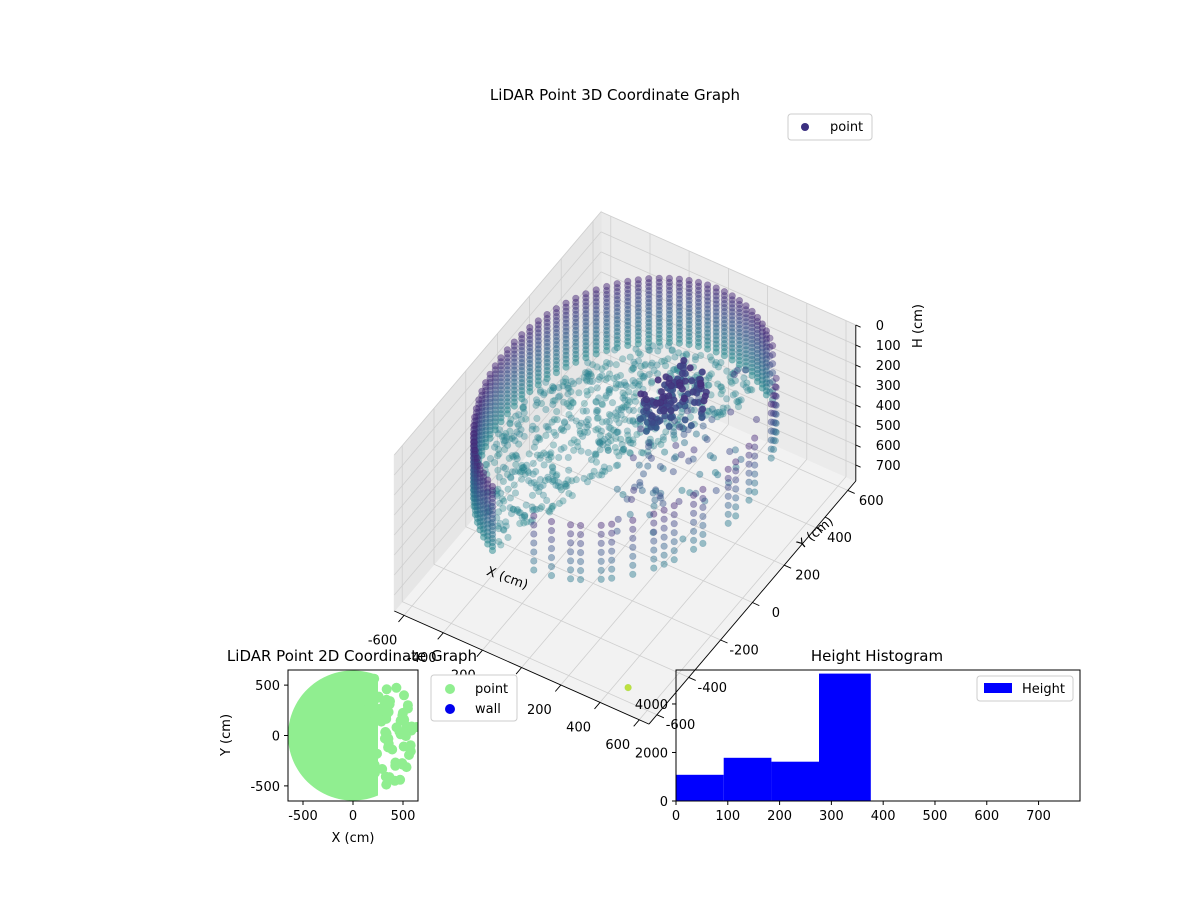 The width and height of the screenshot is (1200, 900). Describe the element at coordinates (353, 816) in the screenshot. I see `x-tick-label-2d: 0` at that location.